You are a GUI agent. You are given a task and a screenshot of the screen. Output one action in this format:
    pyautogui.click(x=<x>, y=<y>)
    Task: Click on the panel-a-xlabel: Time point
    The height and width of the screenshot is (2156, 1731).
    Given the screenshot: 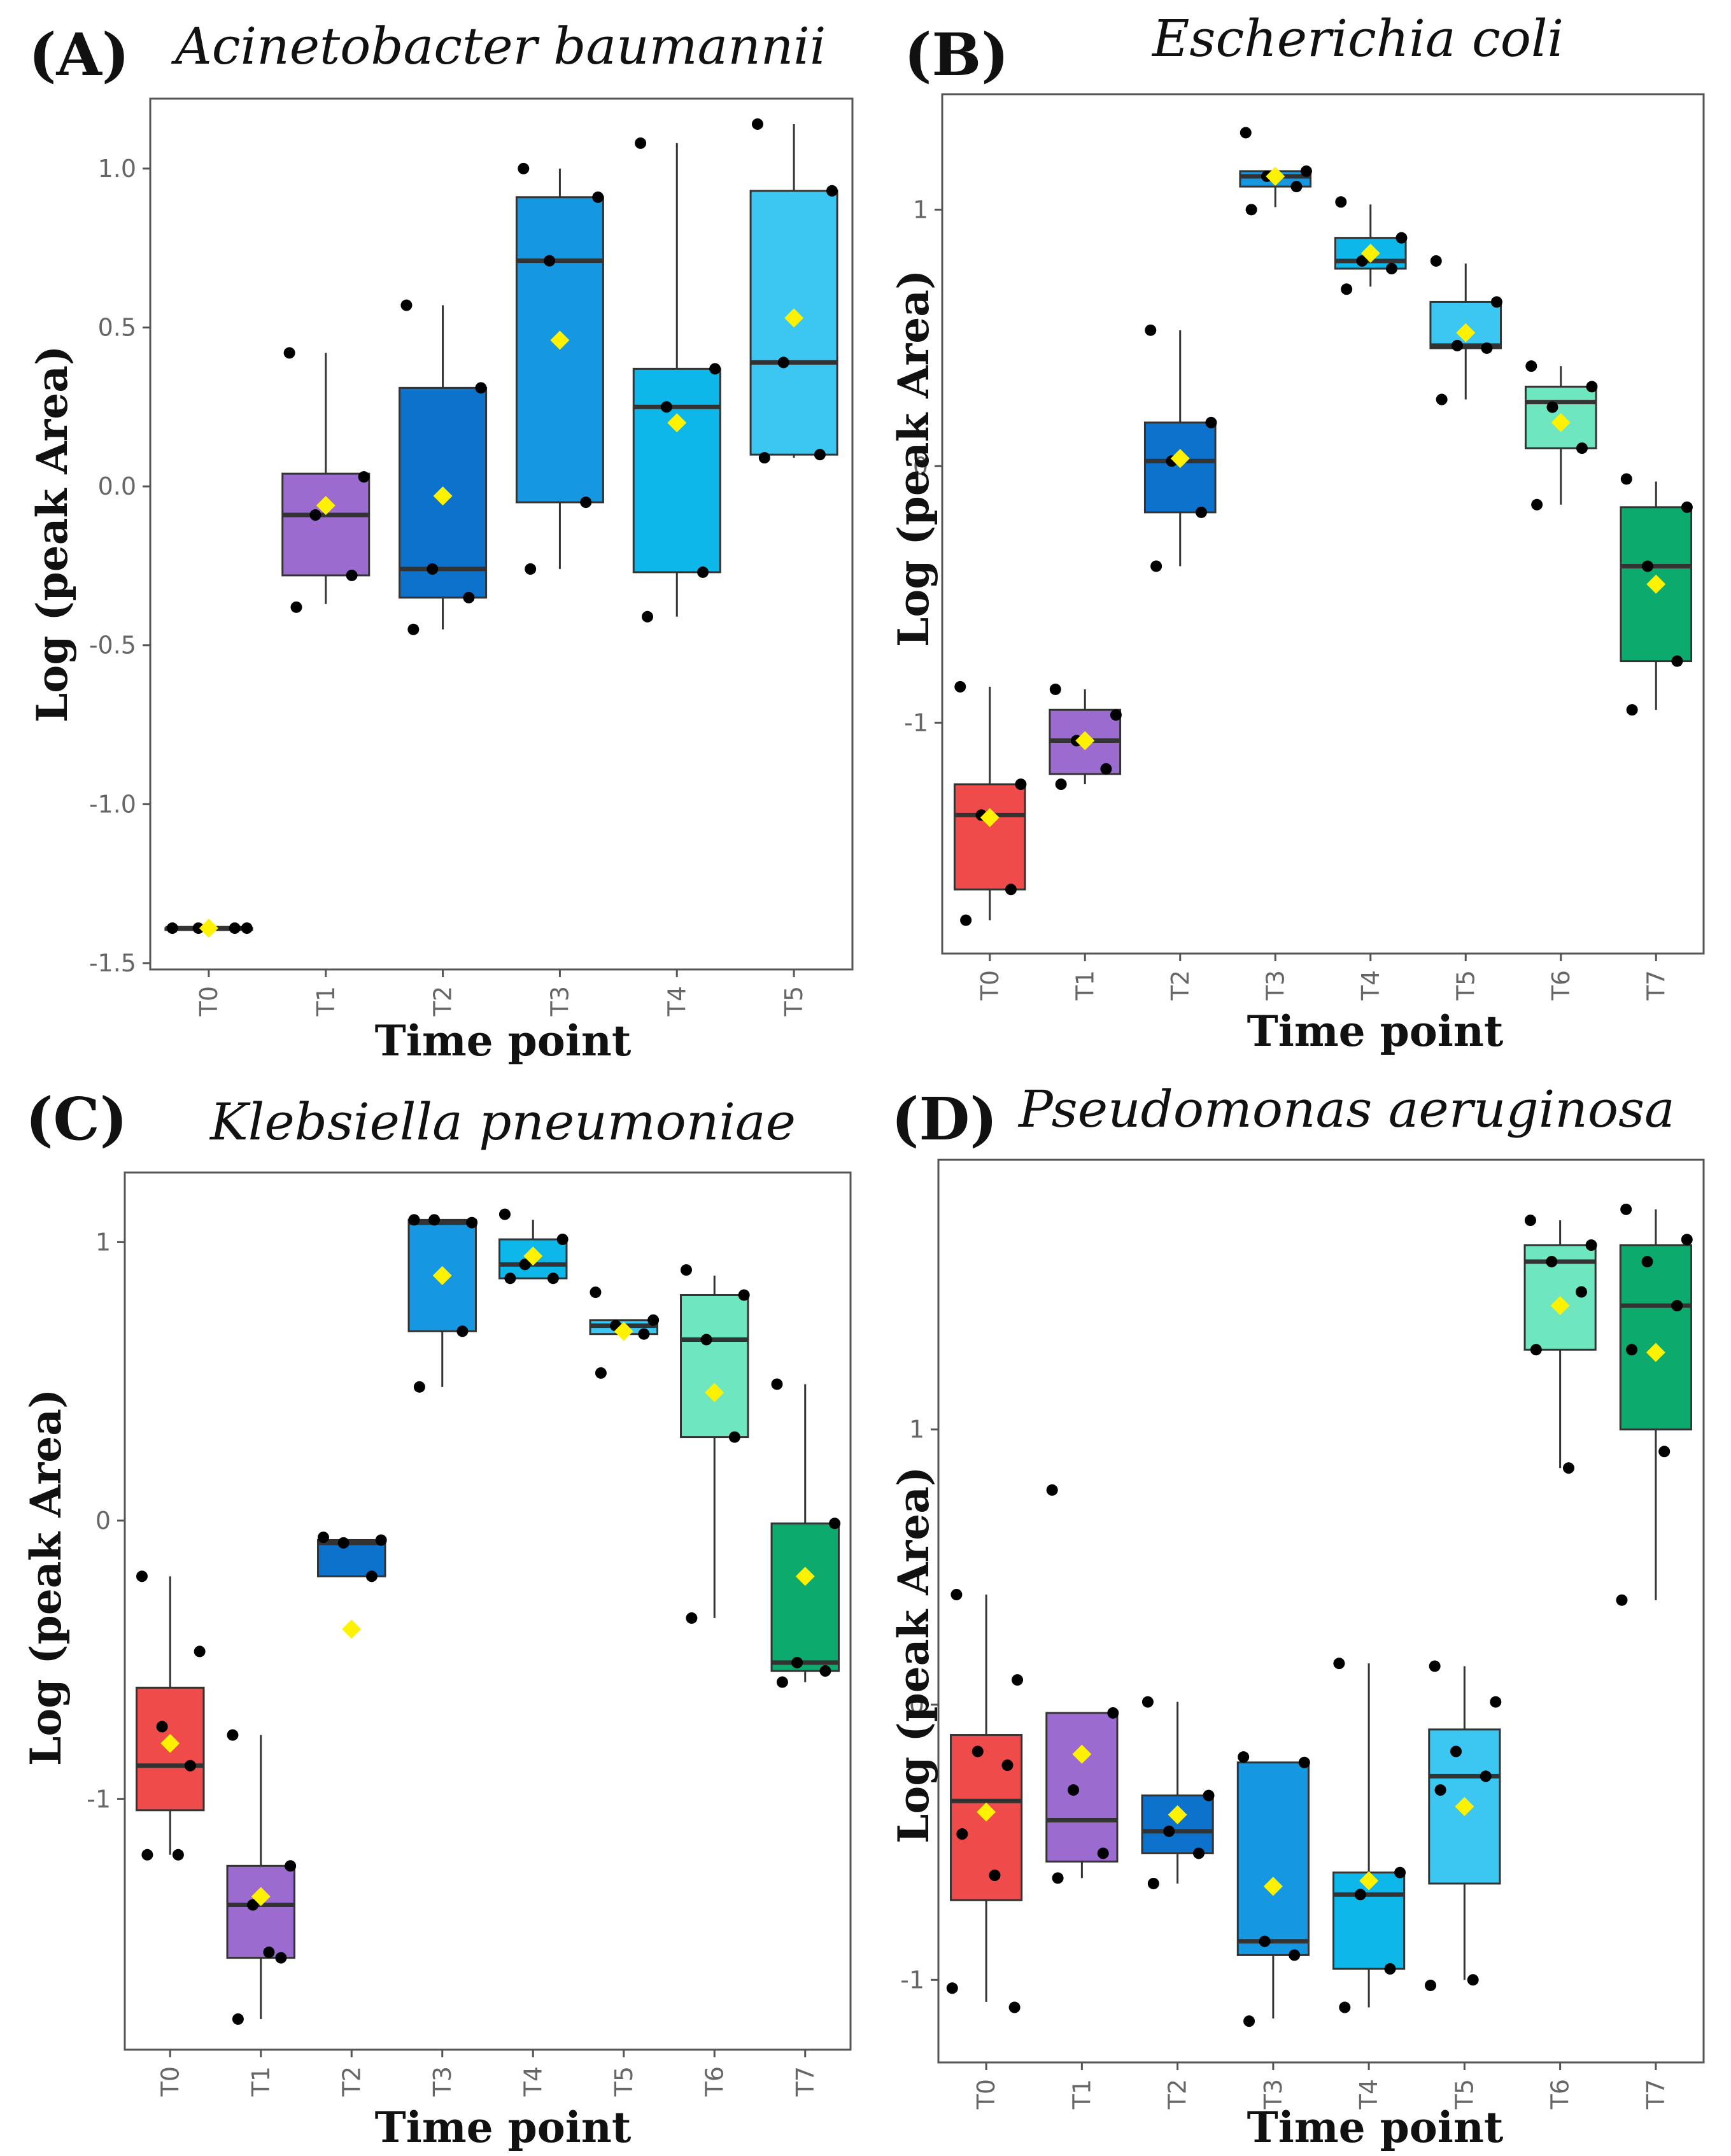 What is the action you would take?
    pyautogui.click(x=503, y=1041)
    